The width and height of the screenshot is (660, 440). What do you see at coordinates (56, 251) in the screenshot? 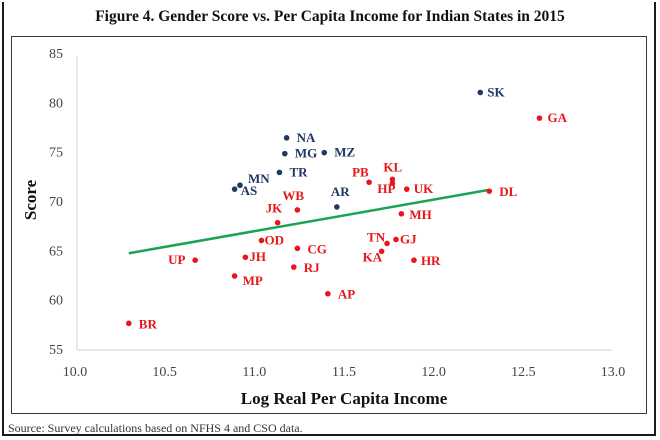
I see `y-tick-label: 65` at bounding box center [56, 251].